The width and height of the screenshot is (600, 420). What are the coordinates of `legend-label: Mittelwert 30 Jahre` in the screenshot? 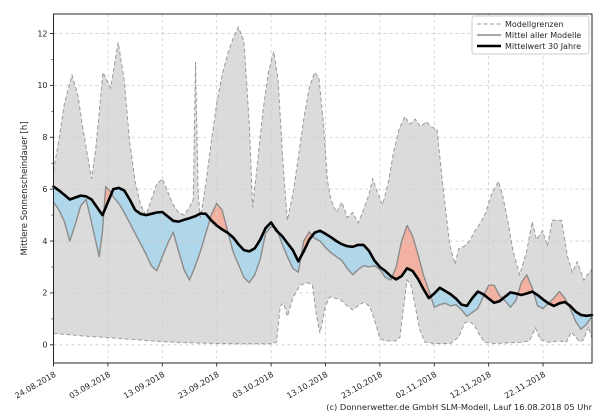 It's located at (543, 46).